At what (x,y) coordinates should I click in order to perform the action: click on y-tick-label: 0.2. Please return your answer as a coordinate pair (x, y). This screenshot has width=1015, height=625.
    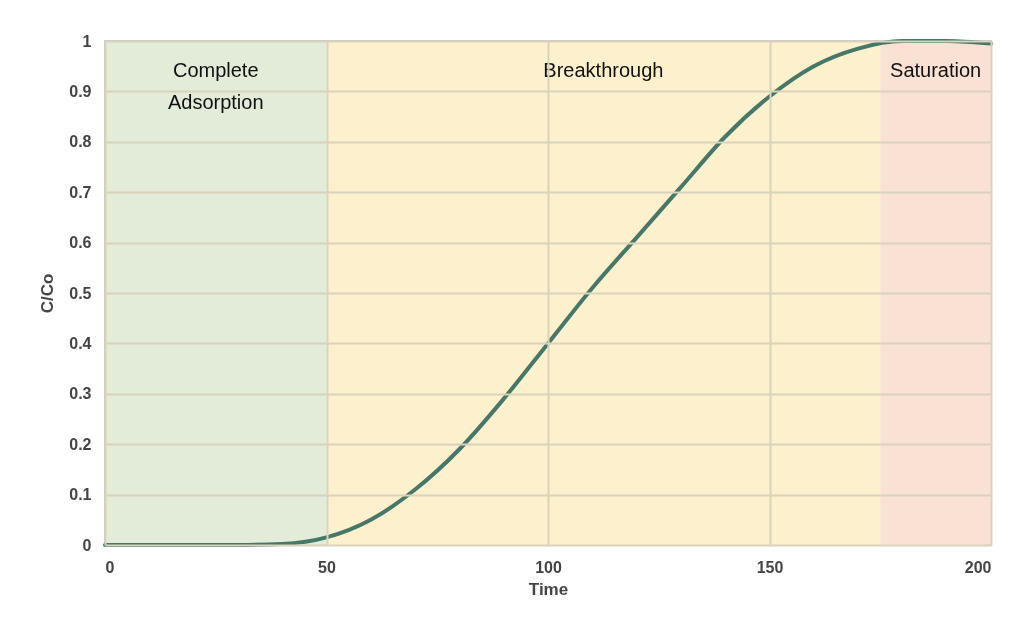
    Looking at the image, I should click on (80, 444).